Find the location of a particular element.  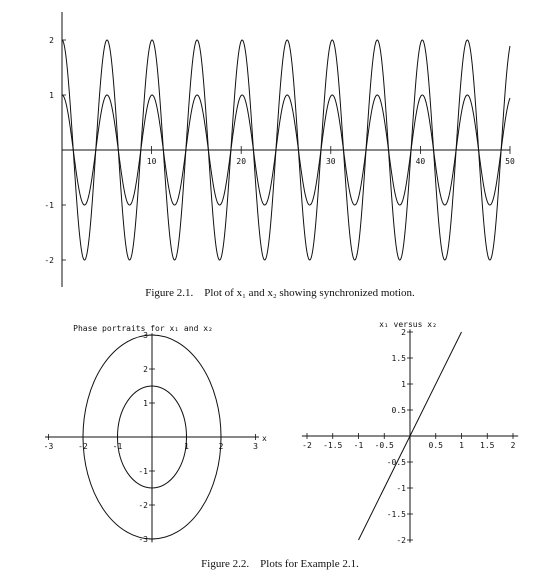

y-tick-label: -3 is located at coordinates (143, 539).